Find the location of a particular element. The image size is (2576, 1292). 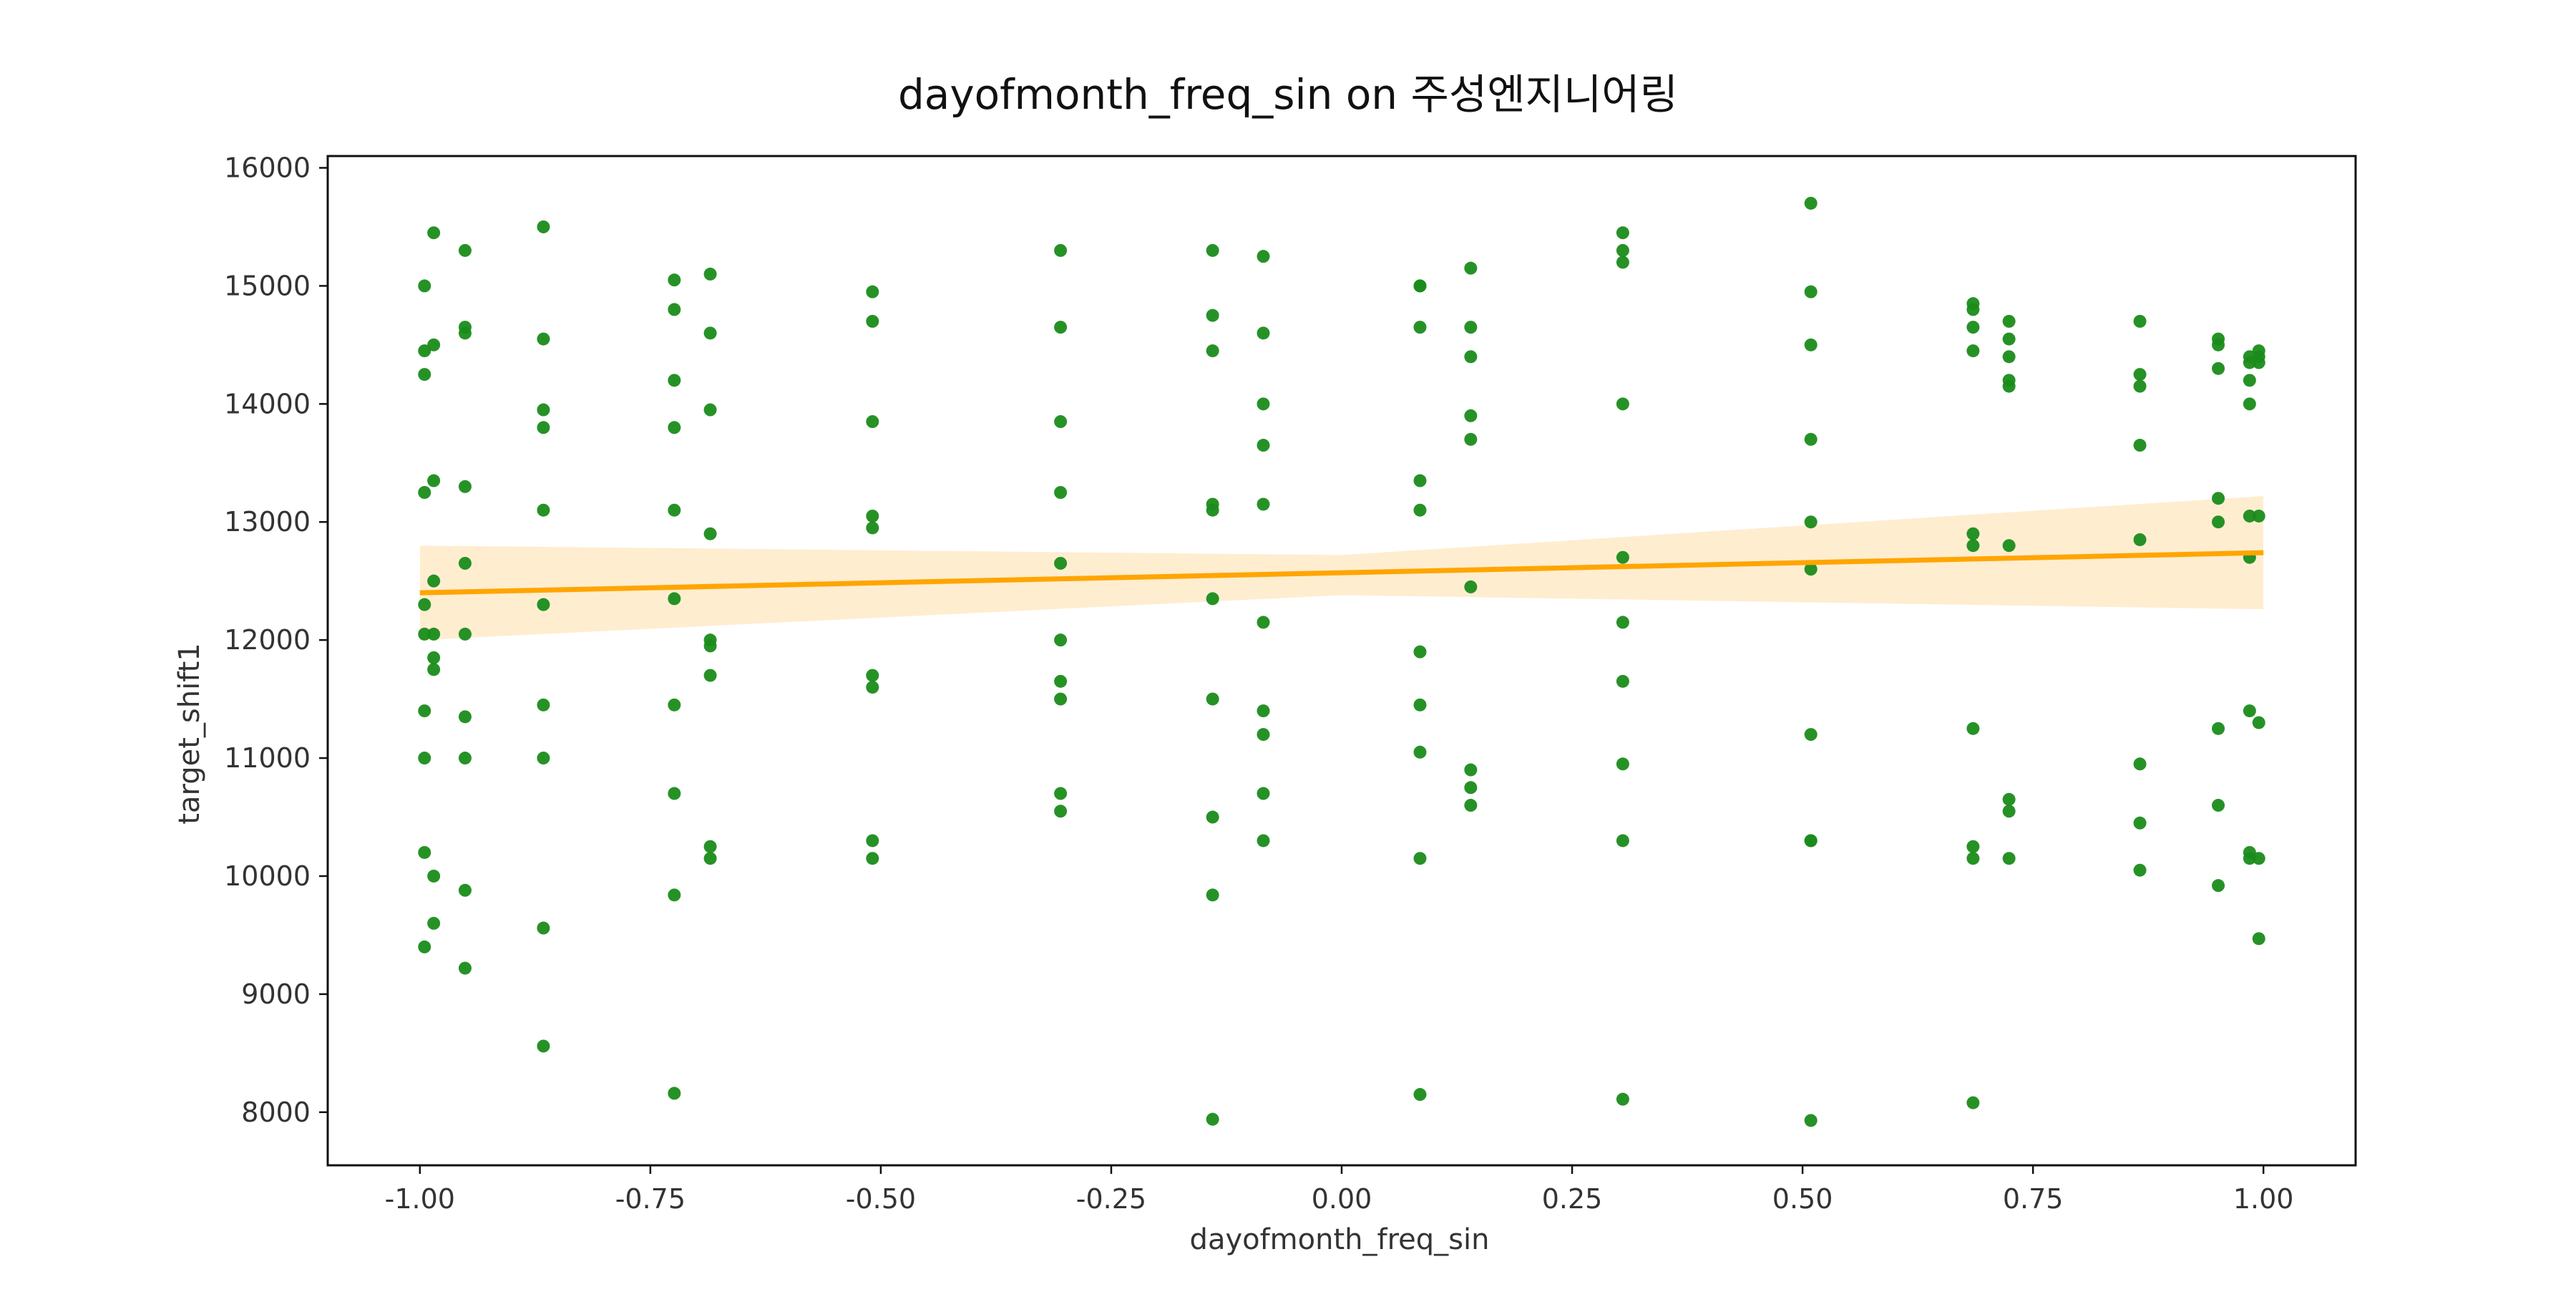

y-tick-label: 14000 is located at coordinates (267, 403).